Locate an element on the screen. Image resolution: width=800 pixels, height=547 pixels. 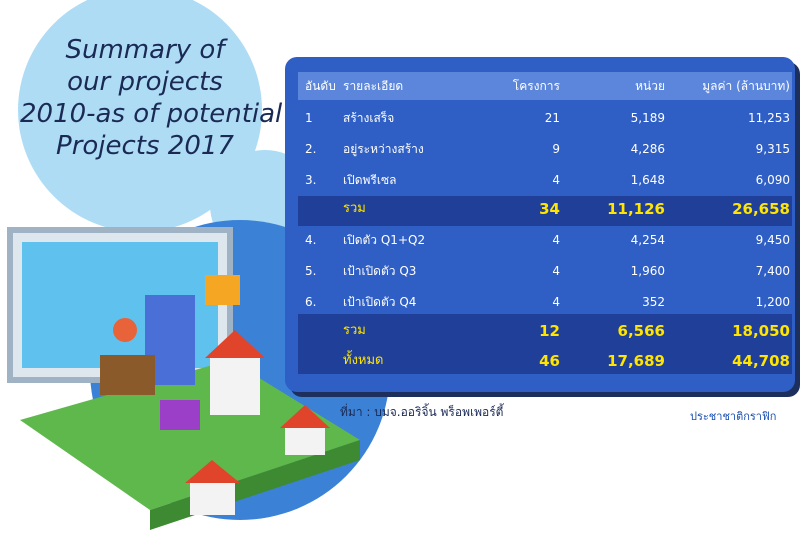
table-cell: 2. is located at coordinates (311, 149).